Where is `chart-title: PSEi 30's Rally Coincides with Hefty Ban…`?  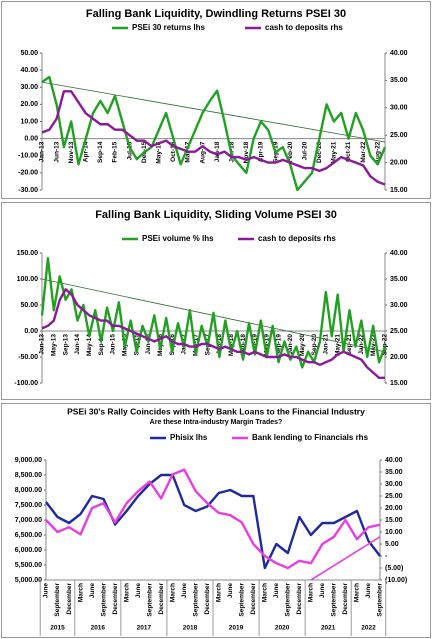 chart-title: PSEi 30's Rally Coincides with Hefty Ban… is located at coordinates (216, 411).